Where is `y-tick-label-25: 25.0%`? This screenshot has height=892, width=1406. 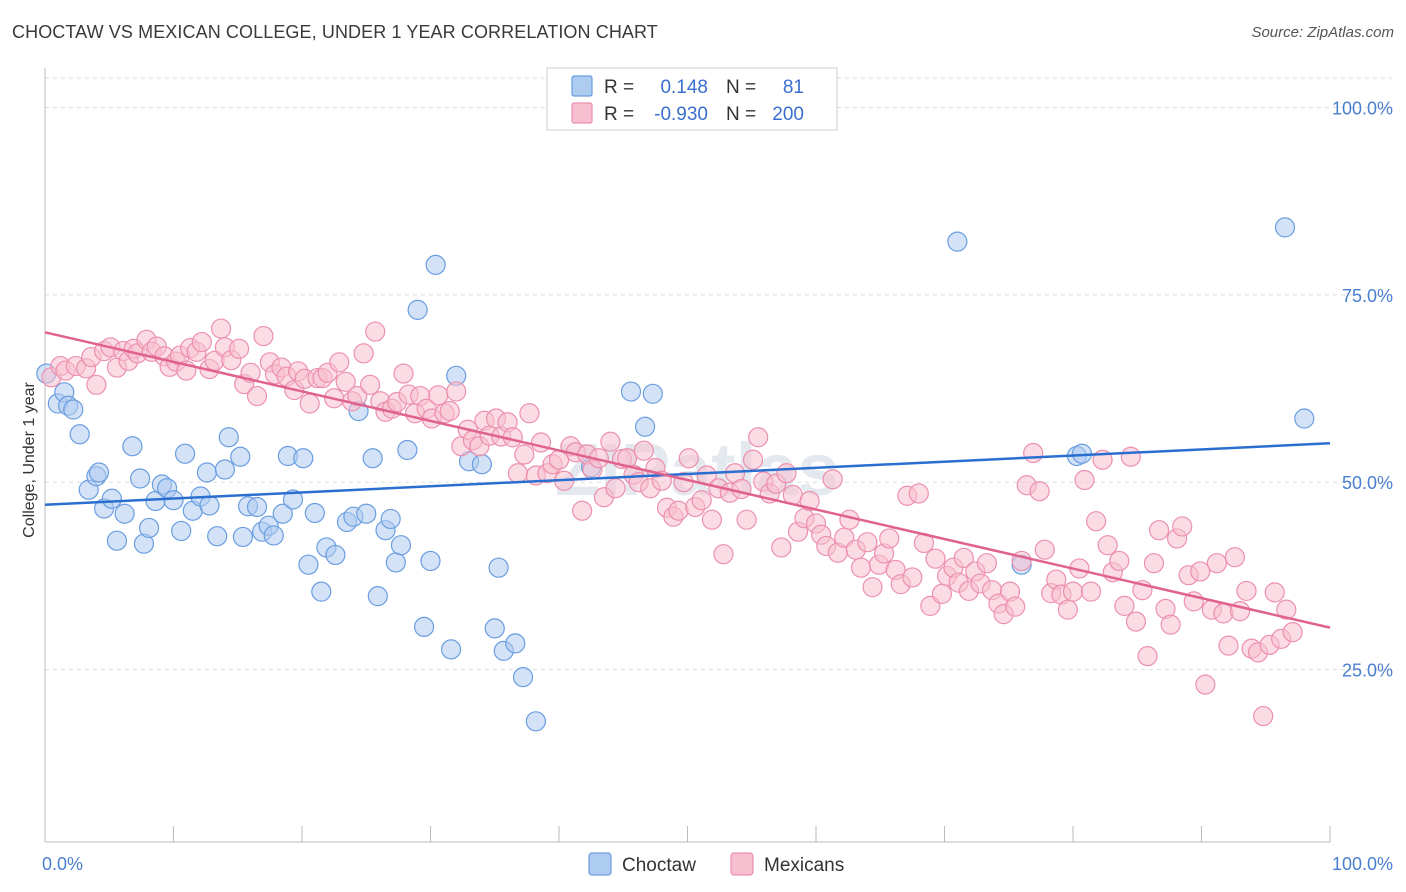
y-tick-label-25: 25.0% is located at coordinates (1367, 671).